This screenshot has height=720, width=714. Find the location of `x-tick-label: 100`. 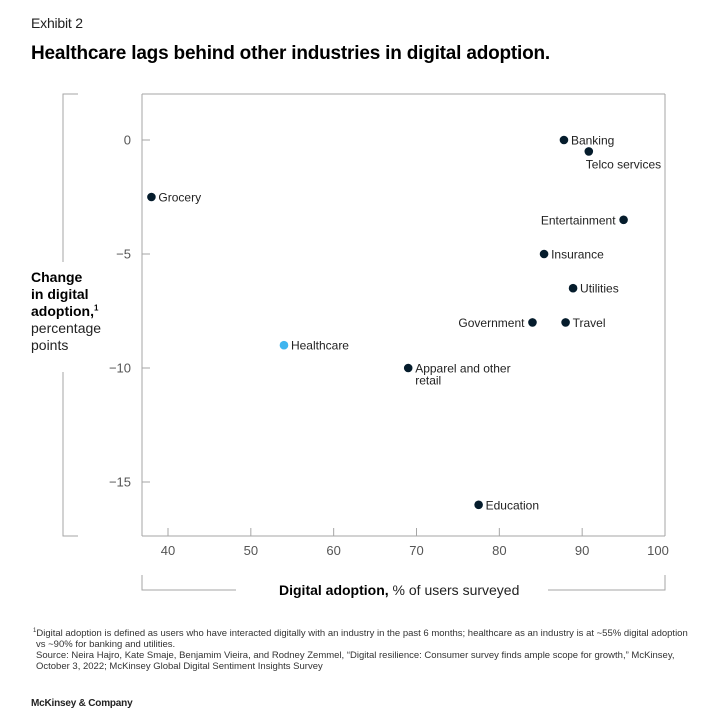

x-tick-label: 100 is located at coordinates (658, 550).